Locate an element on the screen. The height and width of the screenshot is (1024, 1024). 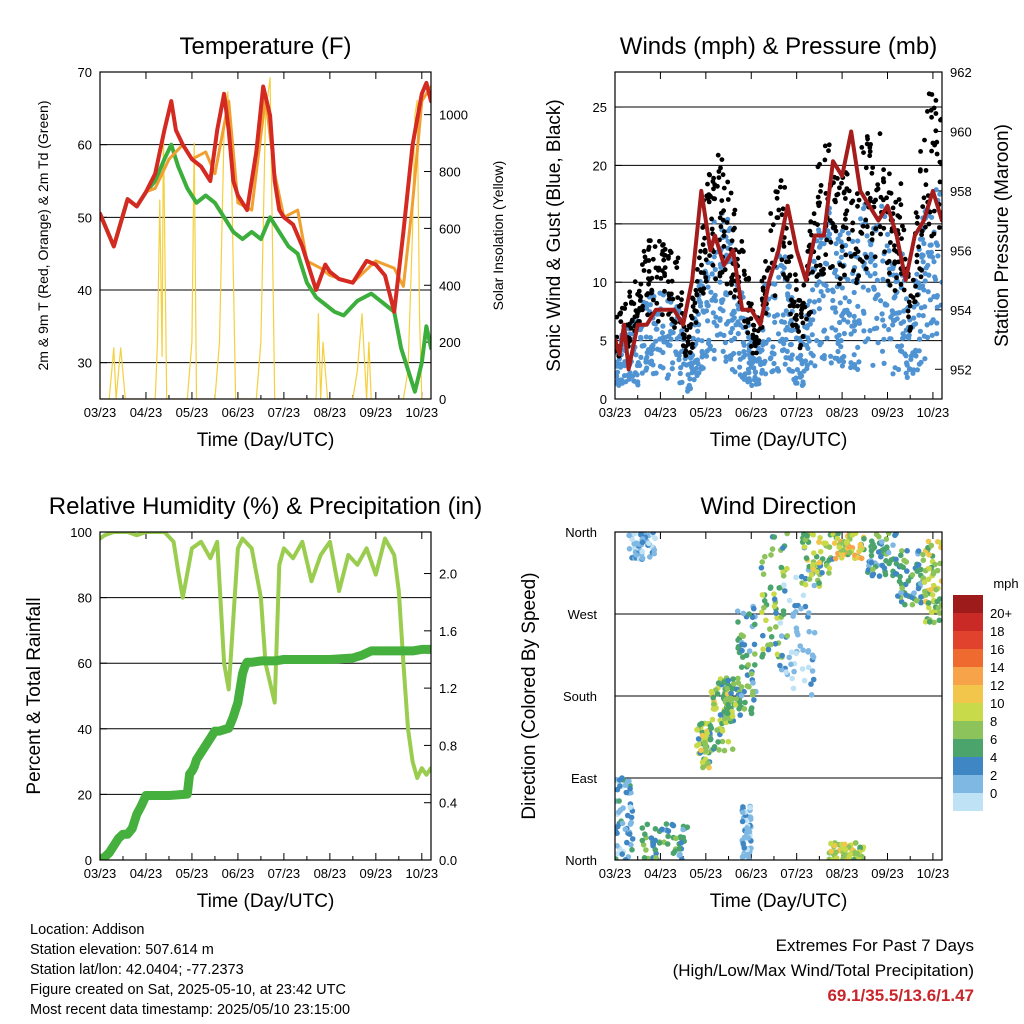
extremes-title: Extremes For Past 7 Days is located at coordinates (874, 945).